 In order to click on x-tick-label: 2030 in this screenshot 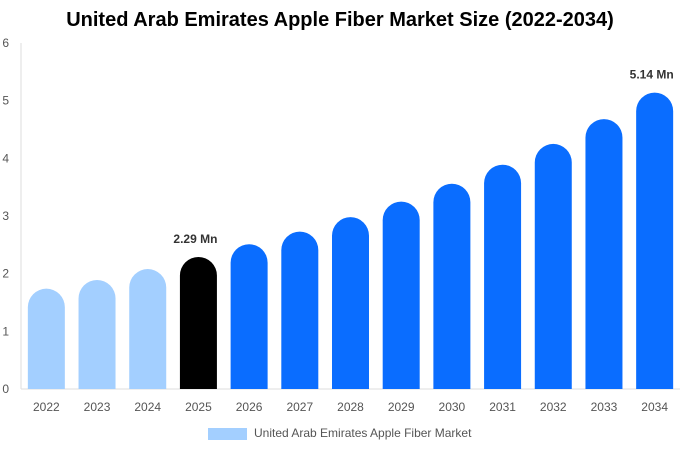, I will do `click(452, 407)`.